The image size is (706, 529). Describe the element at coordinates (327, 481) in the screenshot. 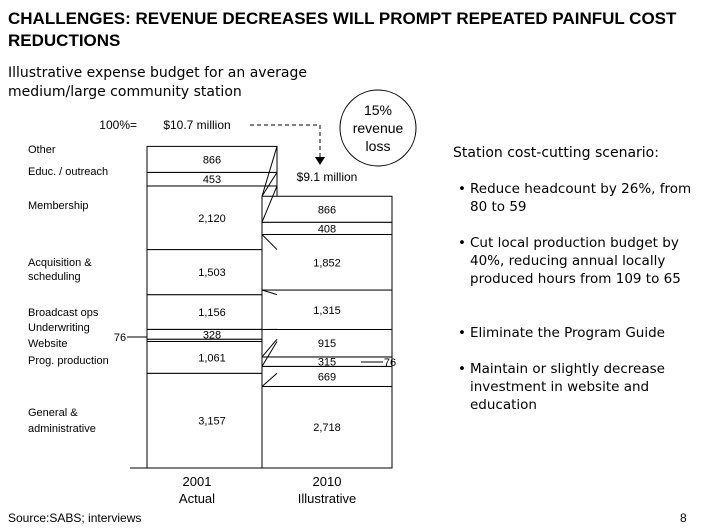

I see `category-label-2010: 2010` at that location.